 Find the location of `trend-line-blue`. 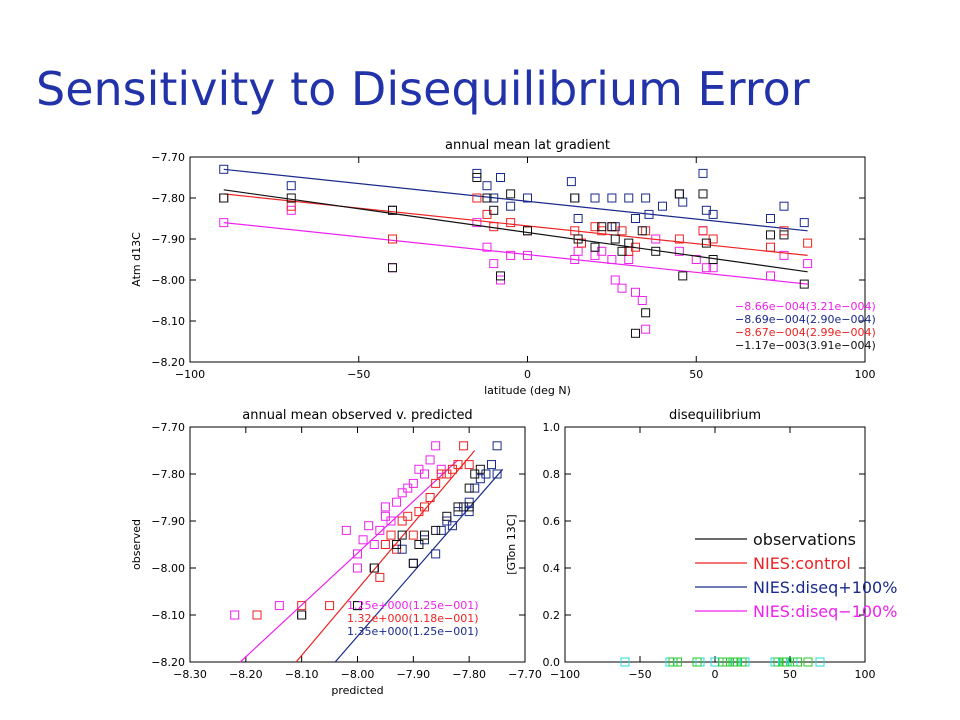

trend-line-blue is located at coordinates (515, 200).